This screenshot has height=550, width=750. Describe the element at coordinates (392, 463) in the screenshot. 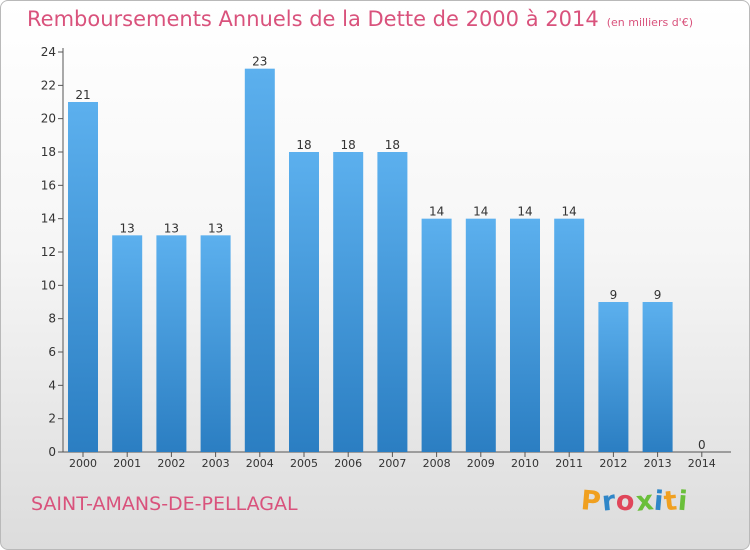

I see `x-tick-label: 2007` at that location.